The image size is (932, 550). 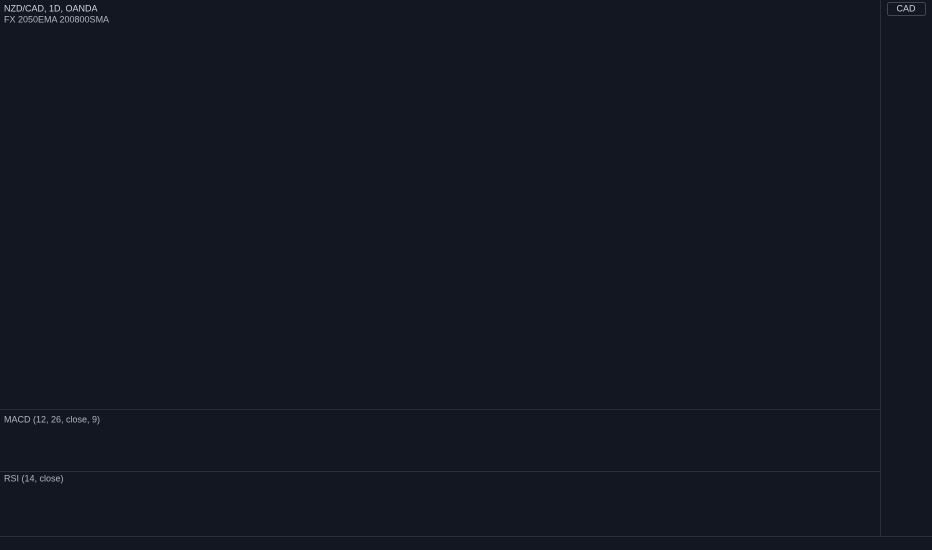 What do you see at coordinates (51, 8) in the screenshot?
I see `symbol-title: NZD/CAD, 1D, OANDA` at bounding box center [51, 8].